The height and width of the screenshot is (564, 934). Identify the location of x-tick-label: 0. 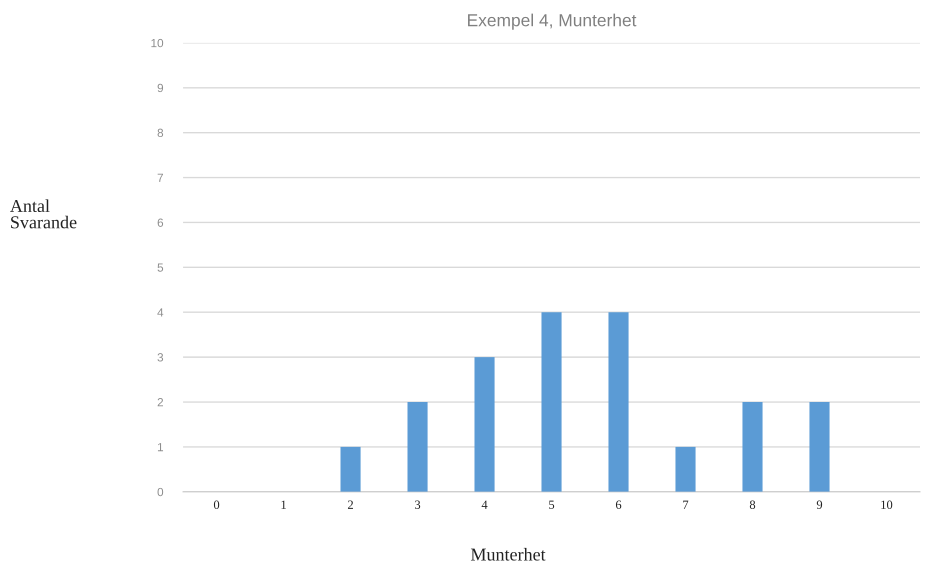
(217, 504).